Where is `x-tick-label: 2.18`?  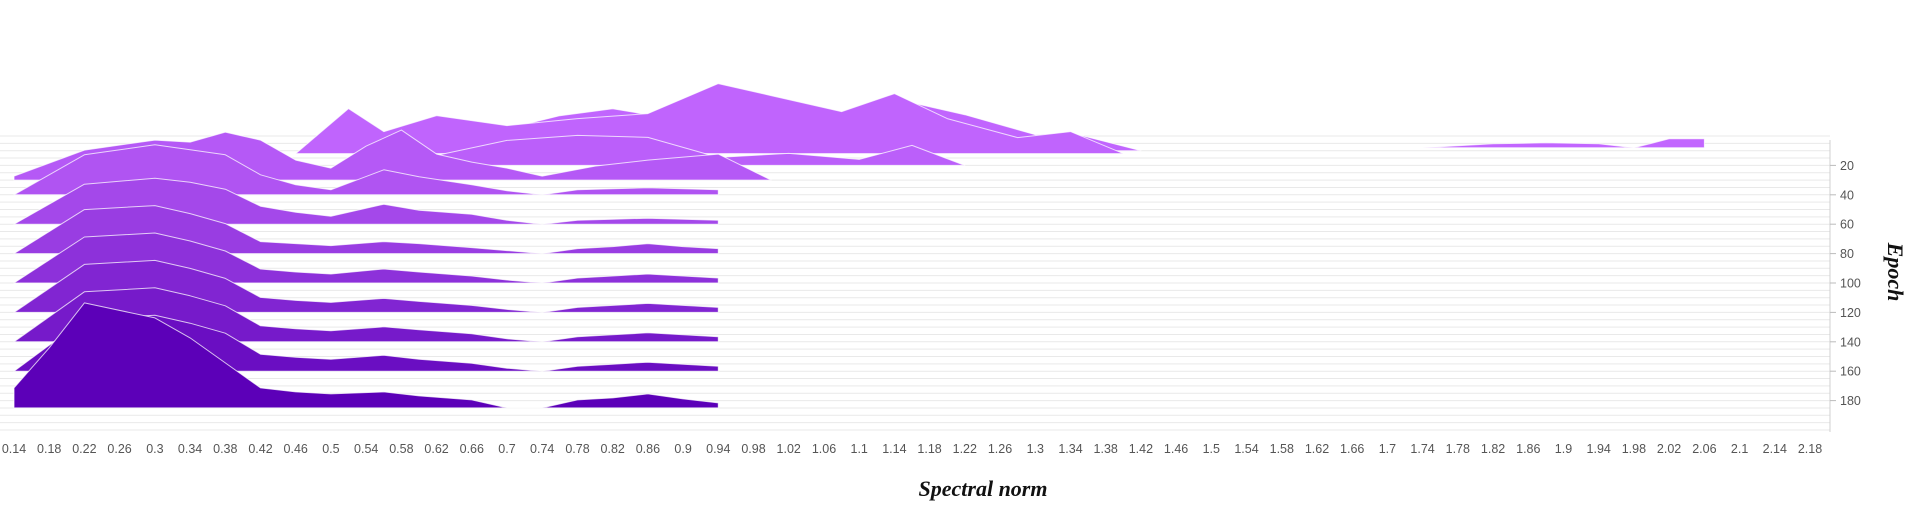
x-tick-label: 2.18 is located at coordinates (1810, 449).